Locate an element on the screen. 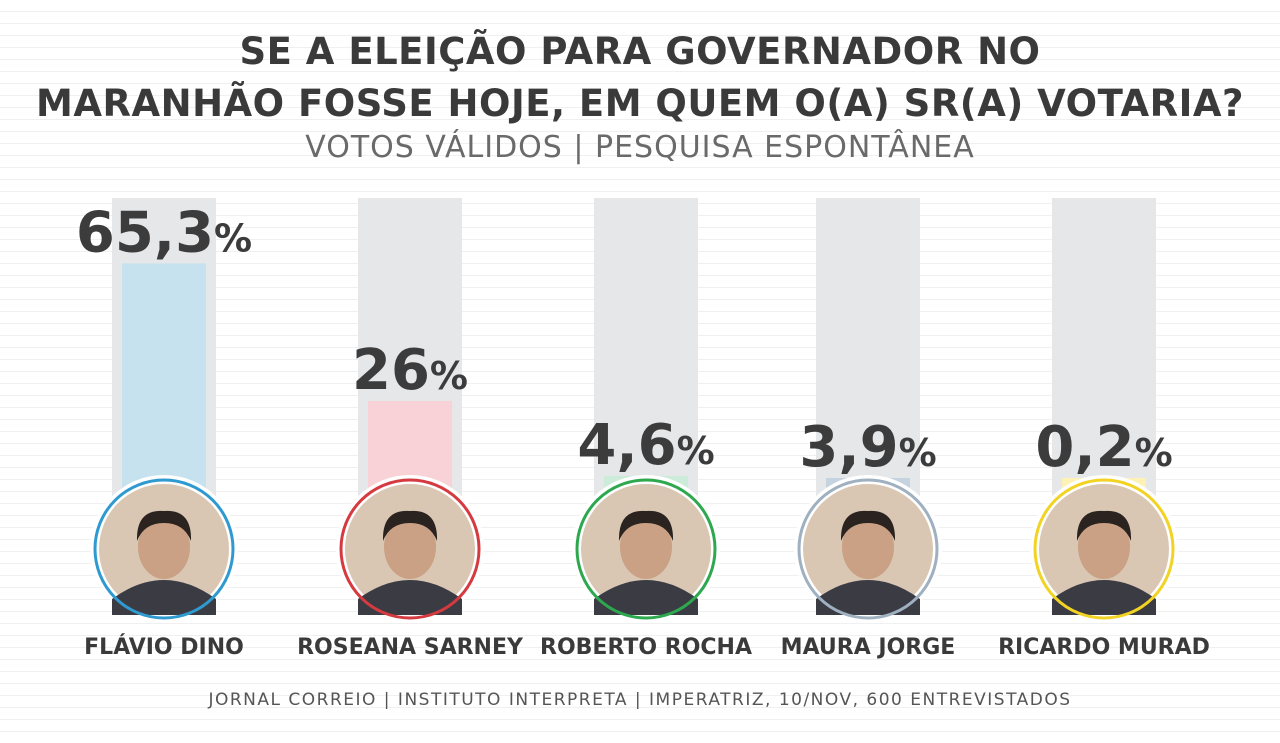  data-label-value: 65,3 is located at coordinates (145, 232).